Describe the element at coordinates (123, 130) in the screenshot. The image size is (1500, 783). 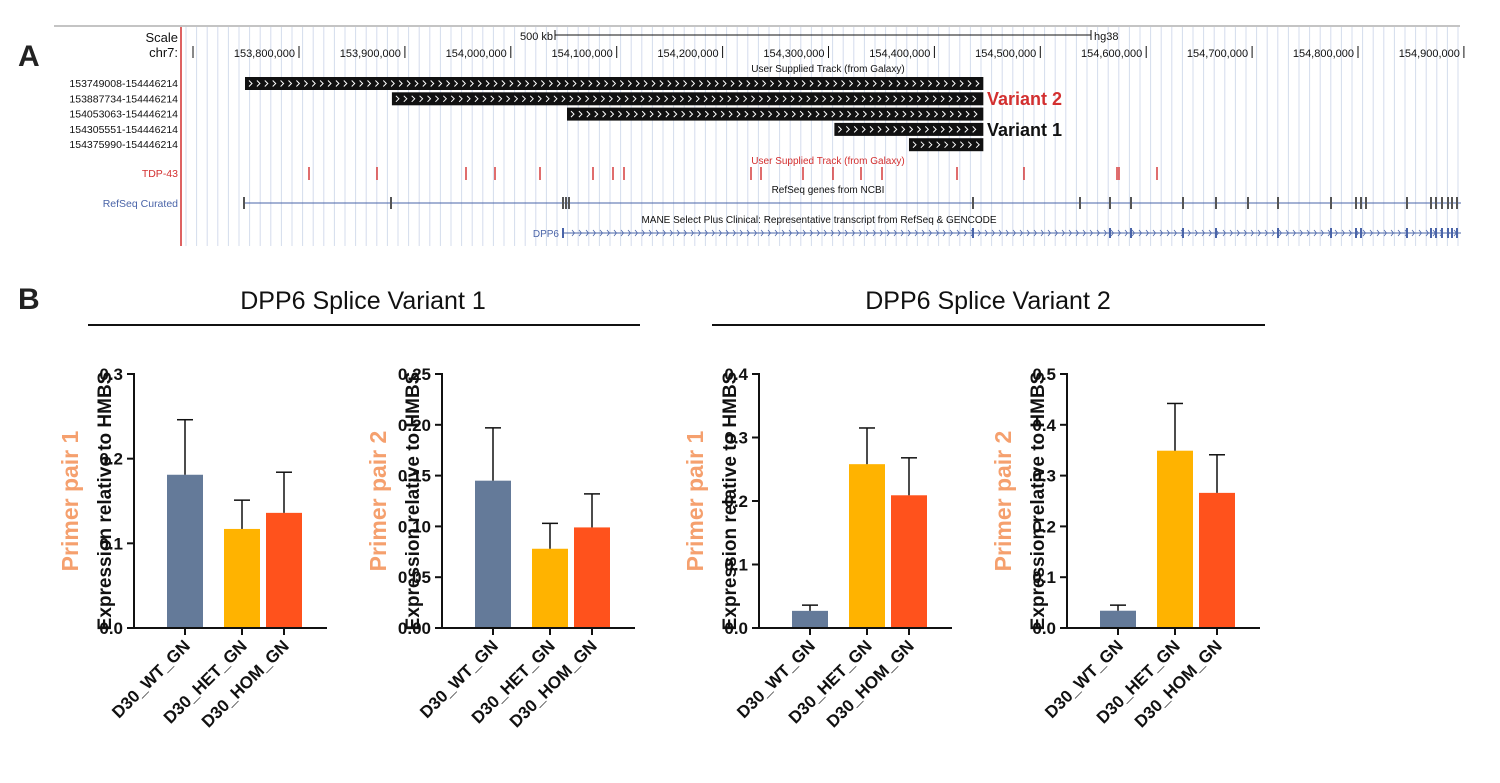
I see `region-label: 154305551-154446214` at that location.